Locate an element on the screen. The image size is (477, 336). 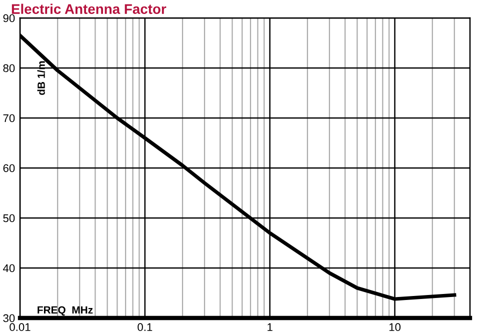
x-tick-label: 0.1 is located at coordinates (145, 327).